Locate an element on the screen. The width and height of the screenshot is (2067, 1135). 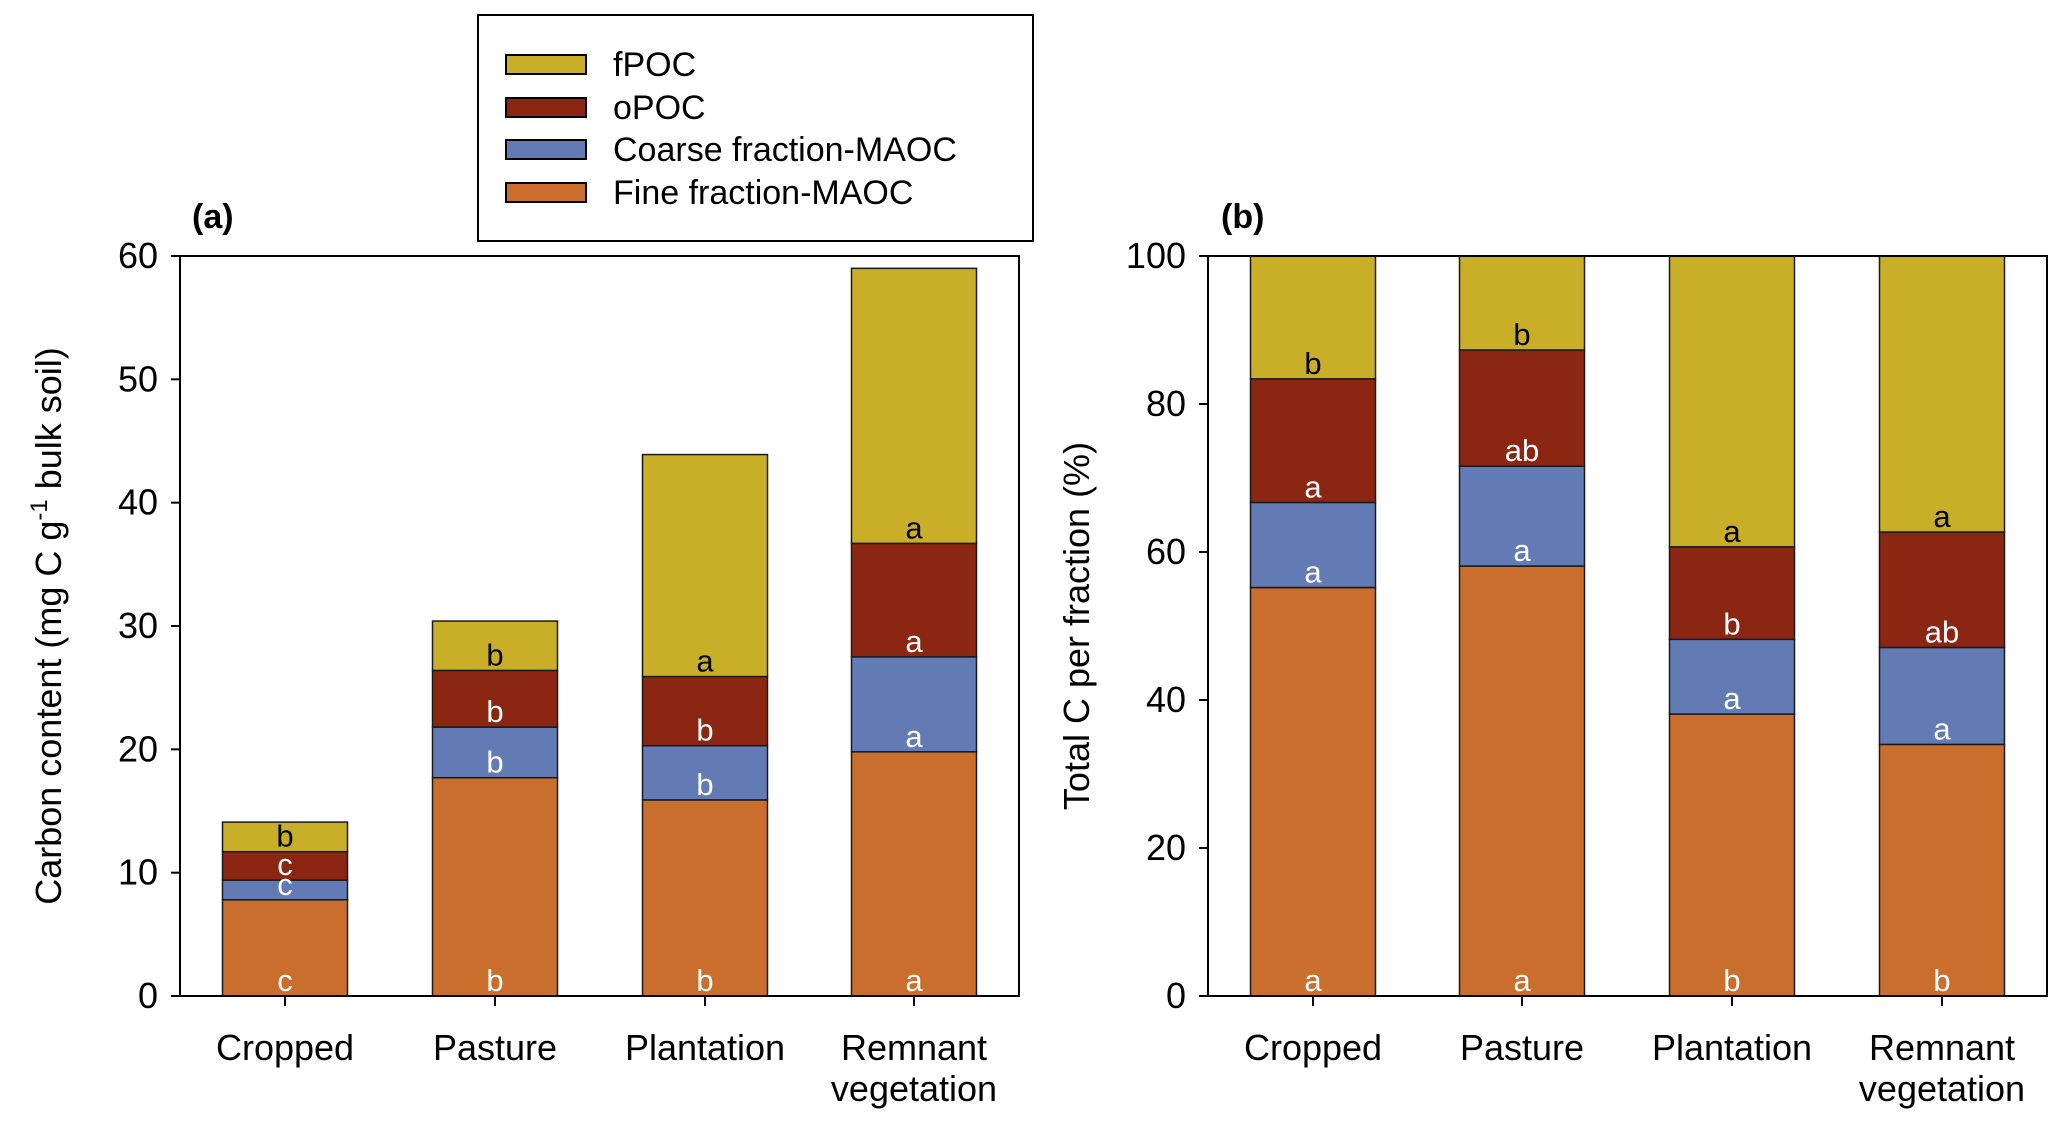
panel-a-y-axis-title: Carbon content (mg C g-1 bulk soil) is located at coordinates (47, 626).